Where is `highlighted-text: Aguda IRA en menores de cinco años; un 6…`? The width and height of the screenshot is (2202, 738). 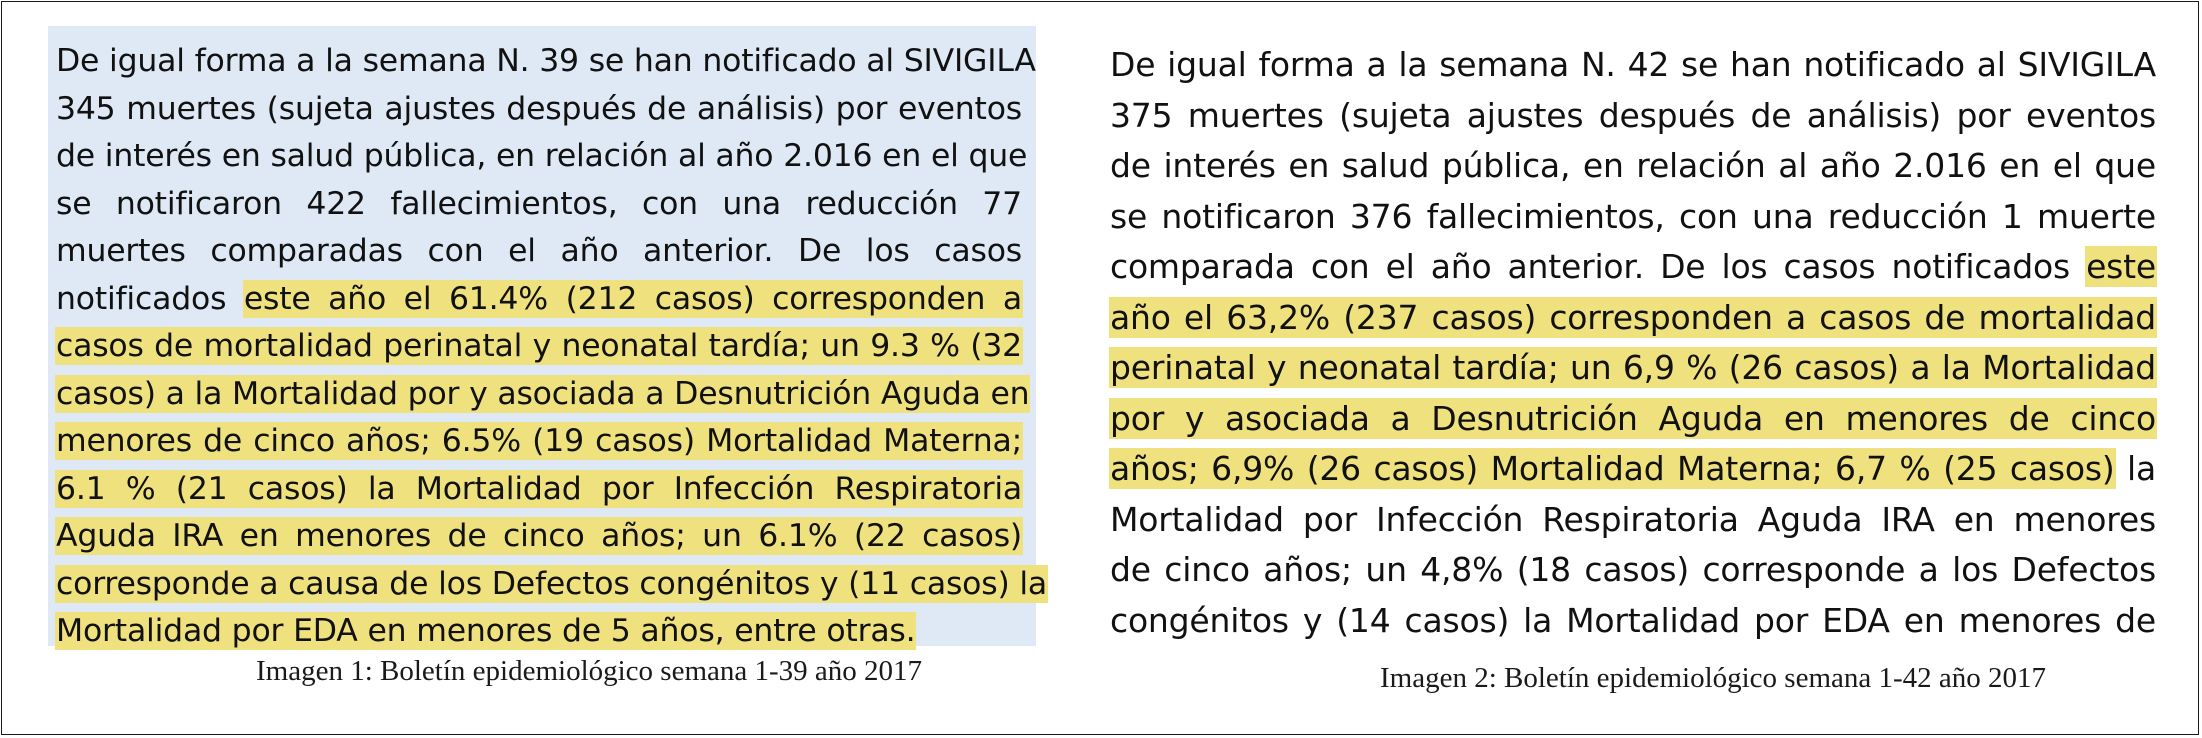
highlighted-text: Aguda IRA en menores de cinco años; un 6… is located at coordinates (539, 536).